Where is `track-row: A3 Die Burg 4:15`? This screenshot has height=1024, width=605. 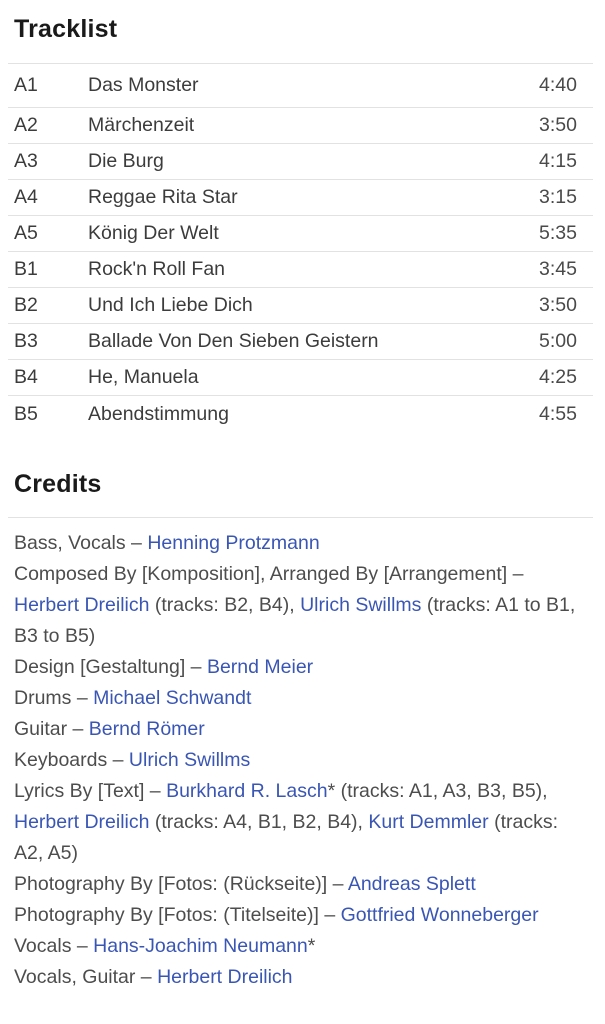
track-row: A3 Die Burg 4:15 is located at coordinates (300, 162).